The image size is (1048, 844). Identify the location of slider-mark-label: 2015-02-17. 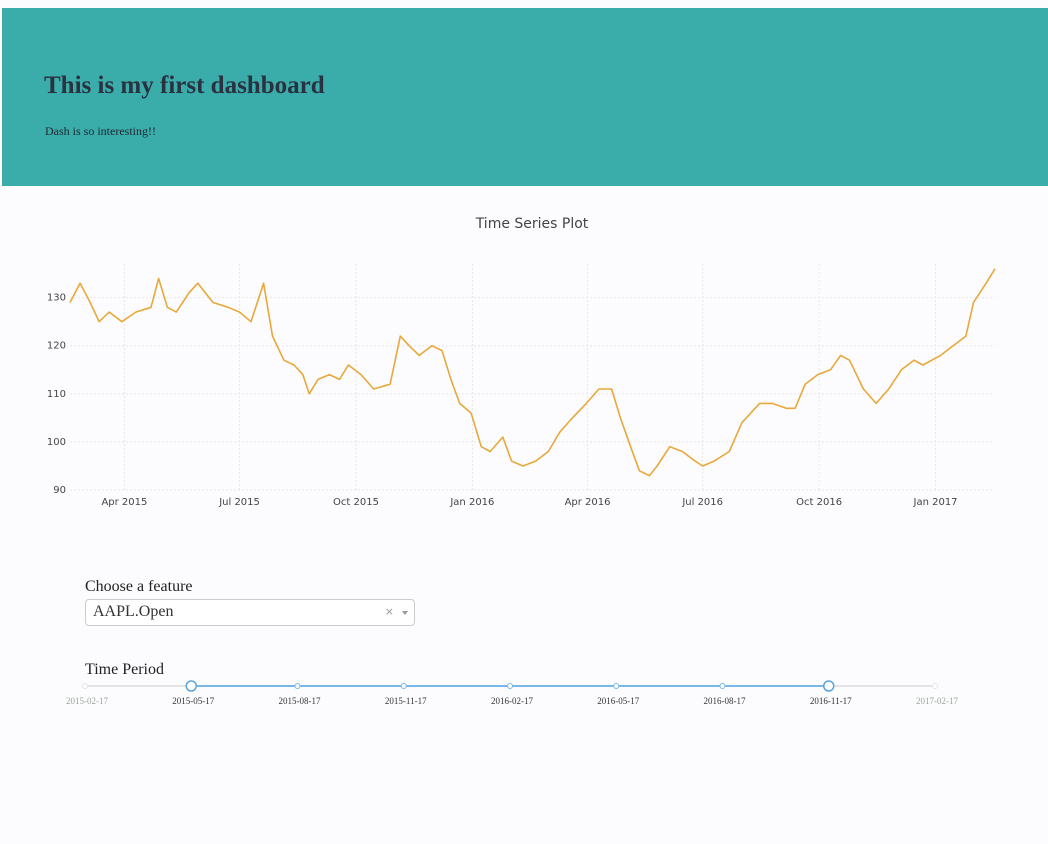
(87, 701).